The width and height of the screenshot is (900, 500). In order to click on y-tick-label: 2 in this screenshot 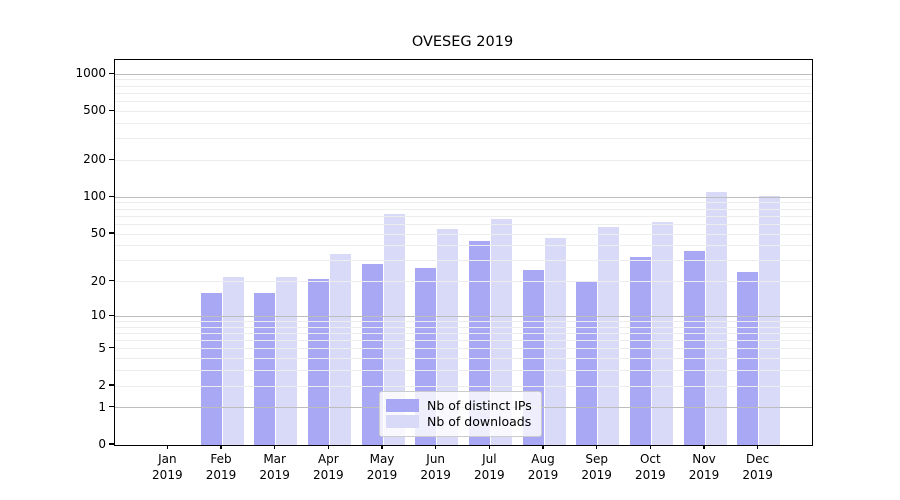, I will do `click(102, 385)`.